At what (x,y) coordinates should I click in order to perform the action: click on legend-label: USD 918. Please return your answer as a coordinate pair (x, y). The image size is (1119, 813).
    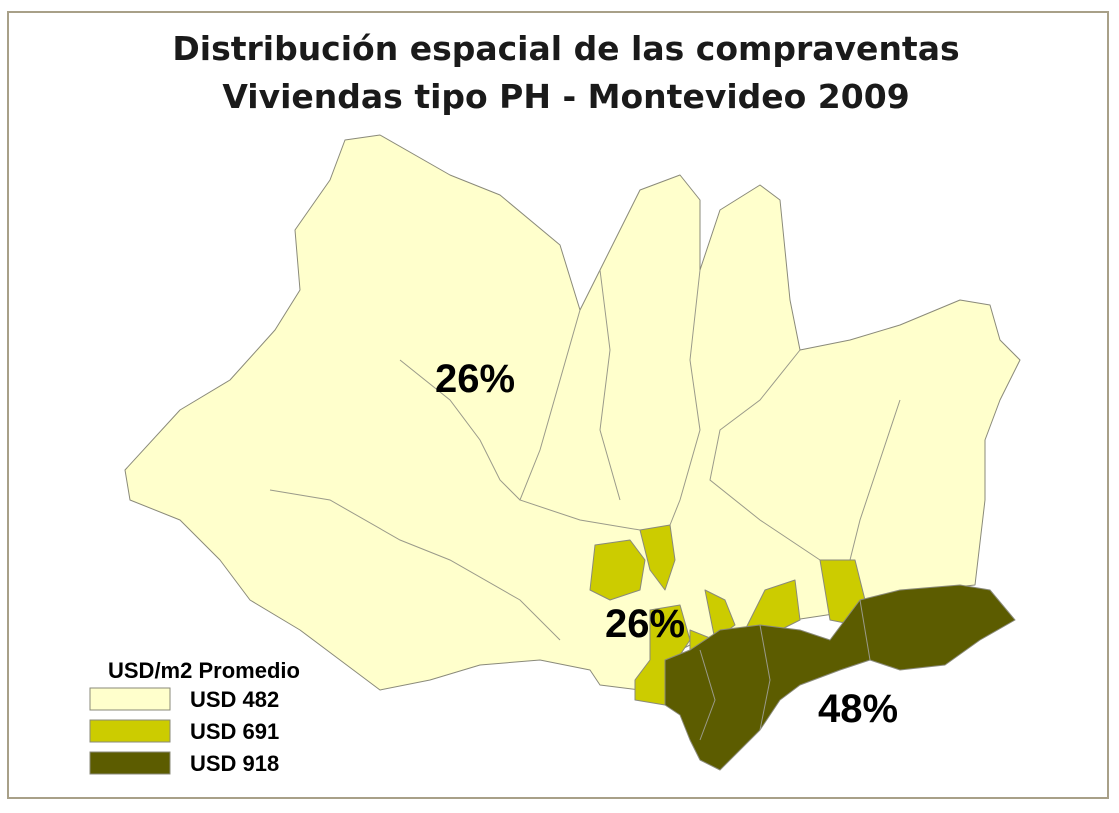
    Looking at the image, I should click on (234, 763).